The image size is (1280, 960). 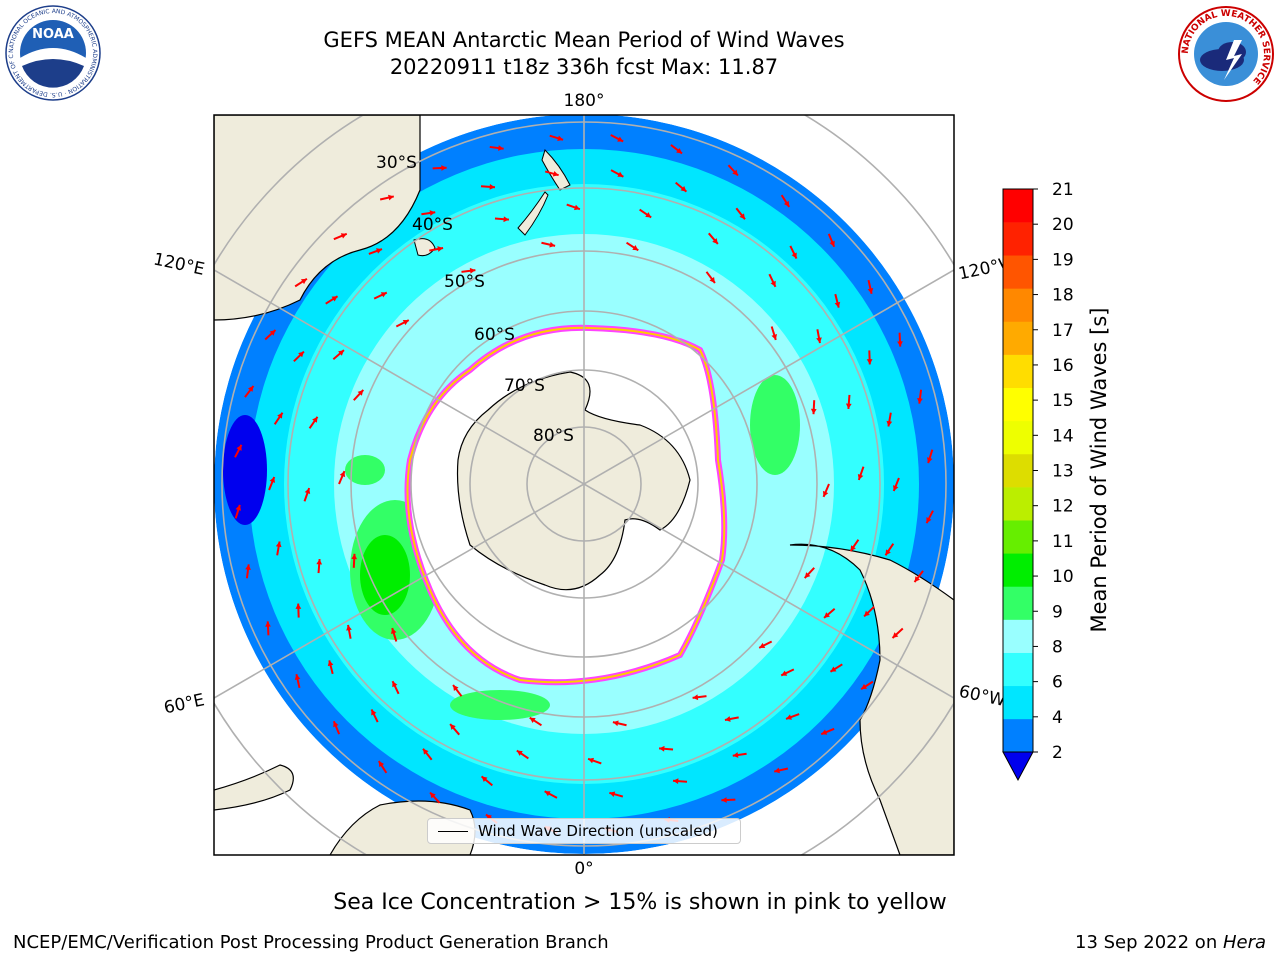 I want to click on lon-label-60w: 60°W, so click(x=982, y=696).